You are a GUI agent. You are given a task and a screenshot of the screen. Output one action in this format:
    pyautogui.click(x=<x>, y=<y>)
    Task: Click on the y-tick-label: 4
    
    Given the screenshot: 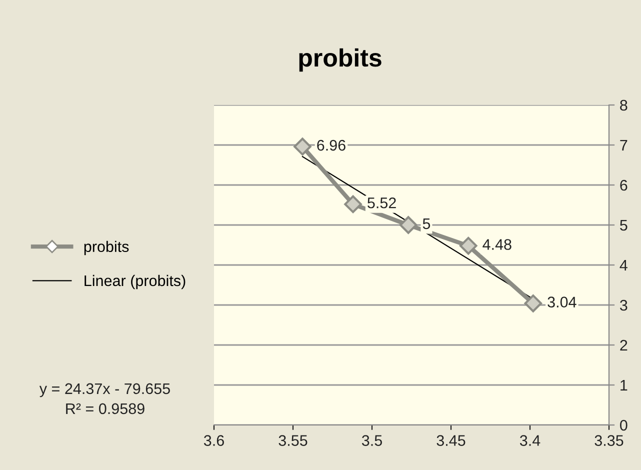 What is the action you would take?
    pyautogui.click(x=624, y=265)
    